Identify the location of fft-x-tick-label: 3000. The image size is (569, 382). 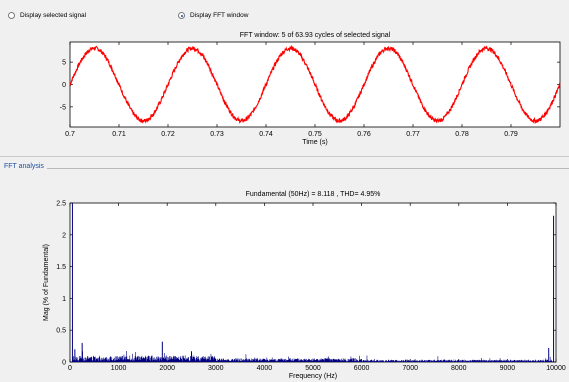
(216, 368).